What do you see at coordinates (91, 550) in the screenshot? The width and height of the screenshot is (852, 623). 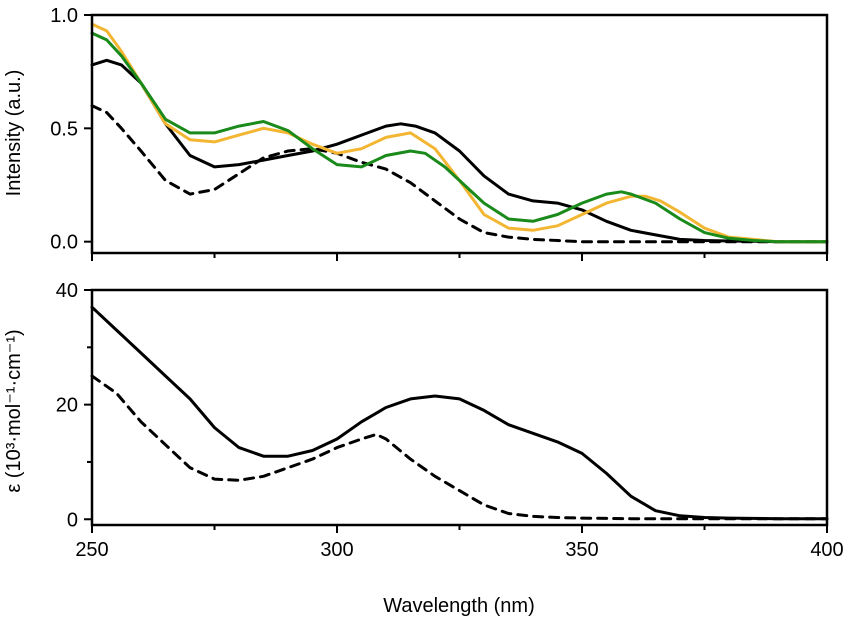 I see `bottom-x-tick-label: 250` at bounding box center [91, 550].